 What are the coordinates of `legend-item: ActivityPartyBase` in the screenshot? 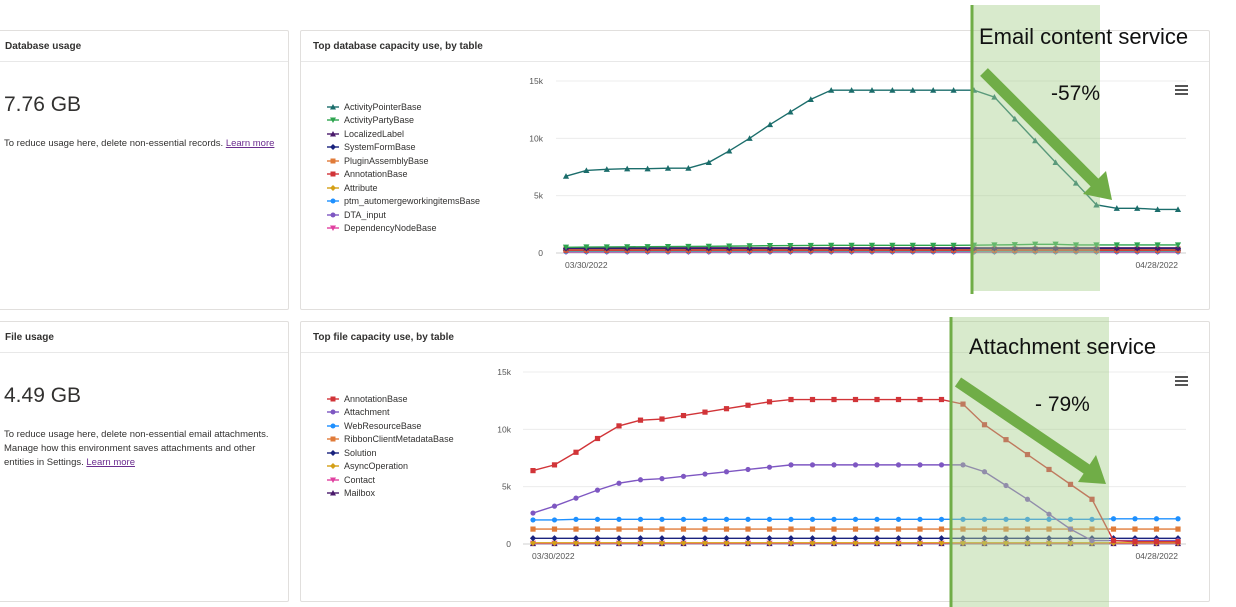 It's located at (403, 121).